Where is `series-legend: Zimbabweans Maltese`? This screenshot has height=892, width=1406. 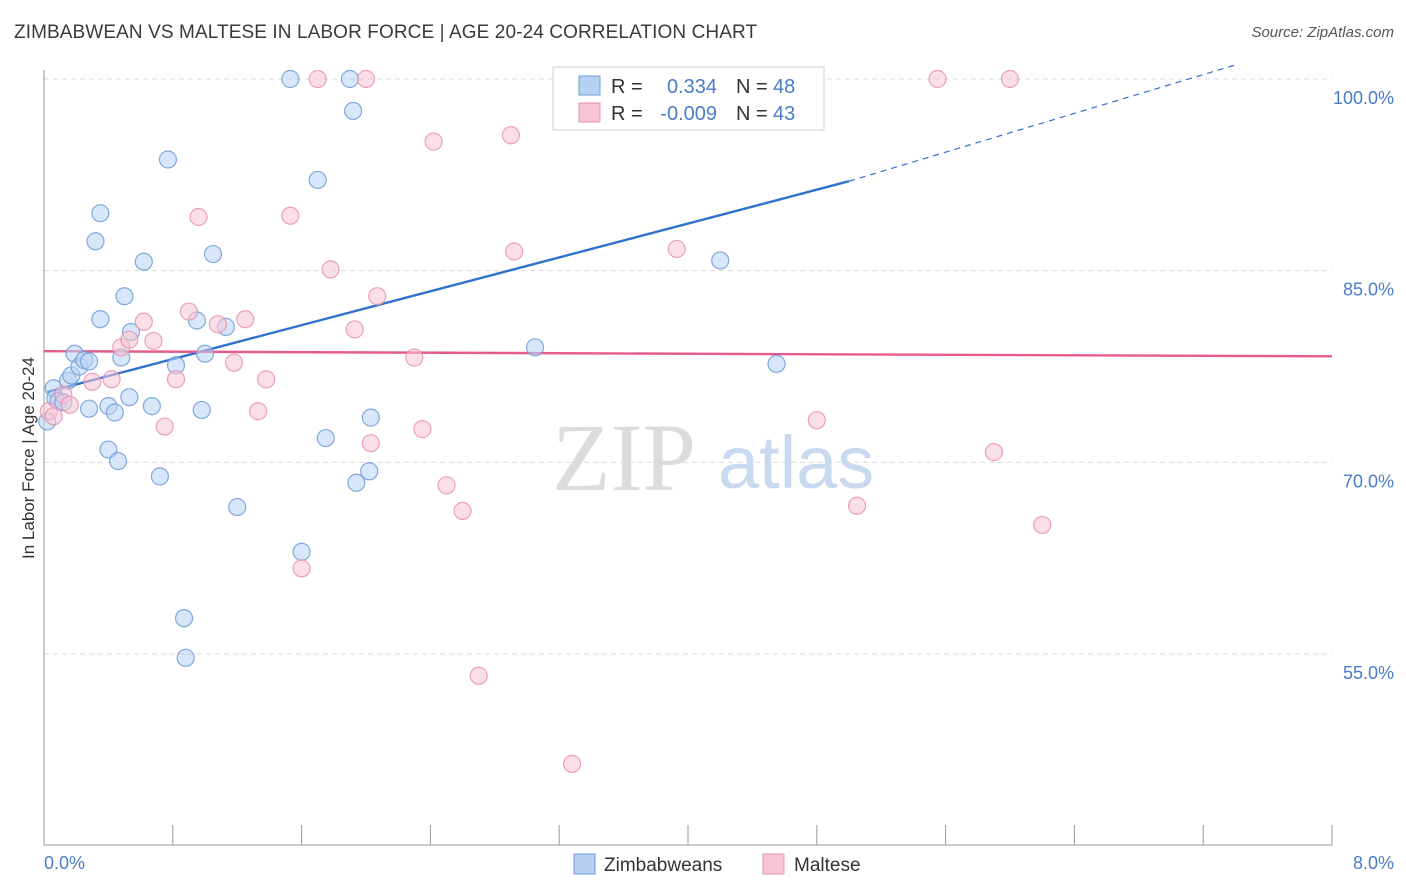 series-legend: Zimbabweans Maltese is located at coordinates (717, 864).